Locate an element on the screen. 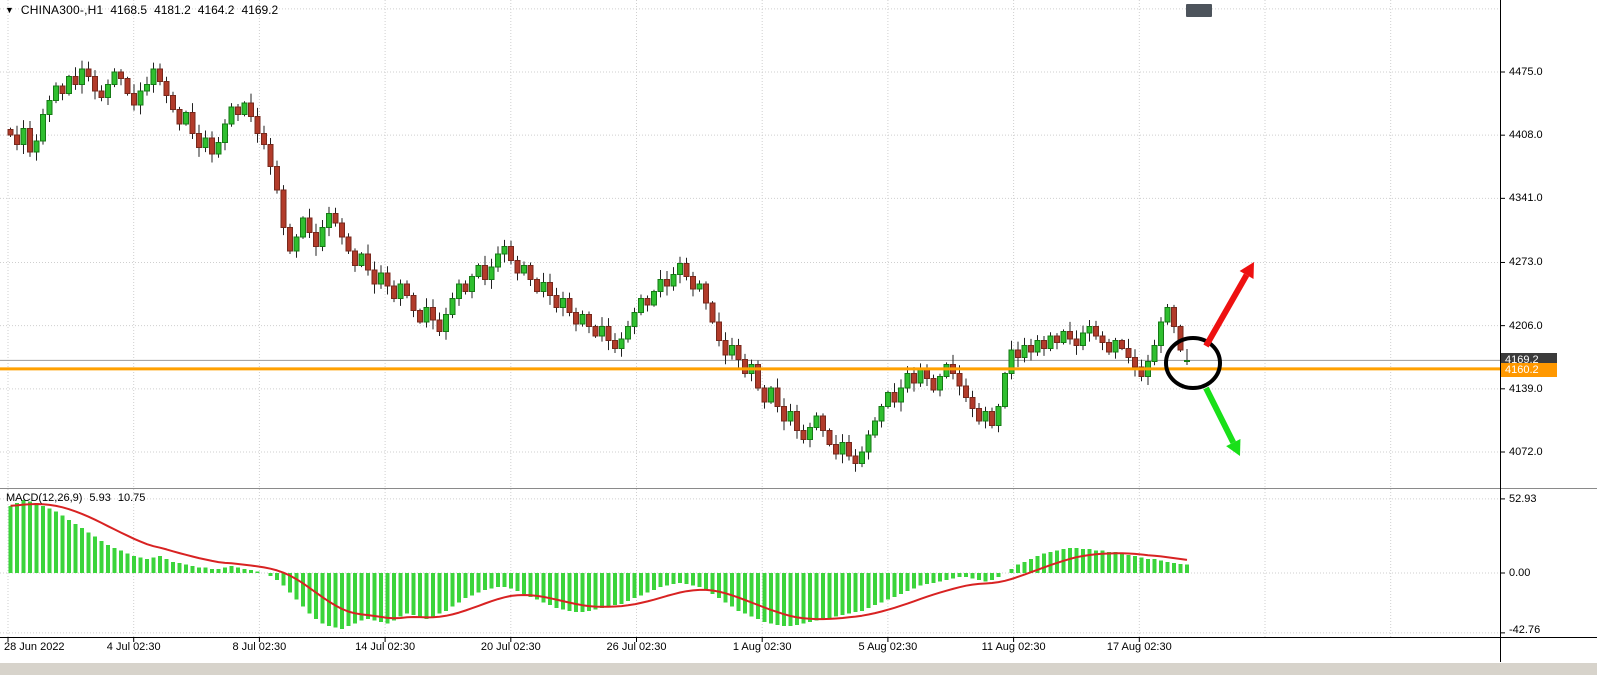  chart-shift-marker is located at coordinates (1199, 10).